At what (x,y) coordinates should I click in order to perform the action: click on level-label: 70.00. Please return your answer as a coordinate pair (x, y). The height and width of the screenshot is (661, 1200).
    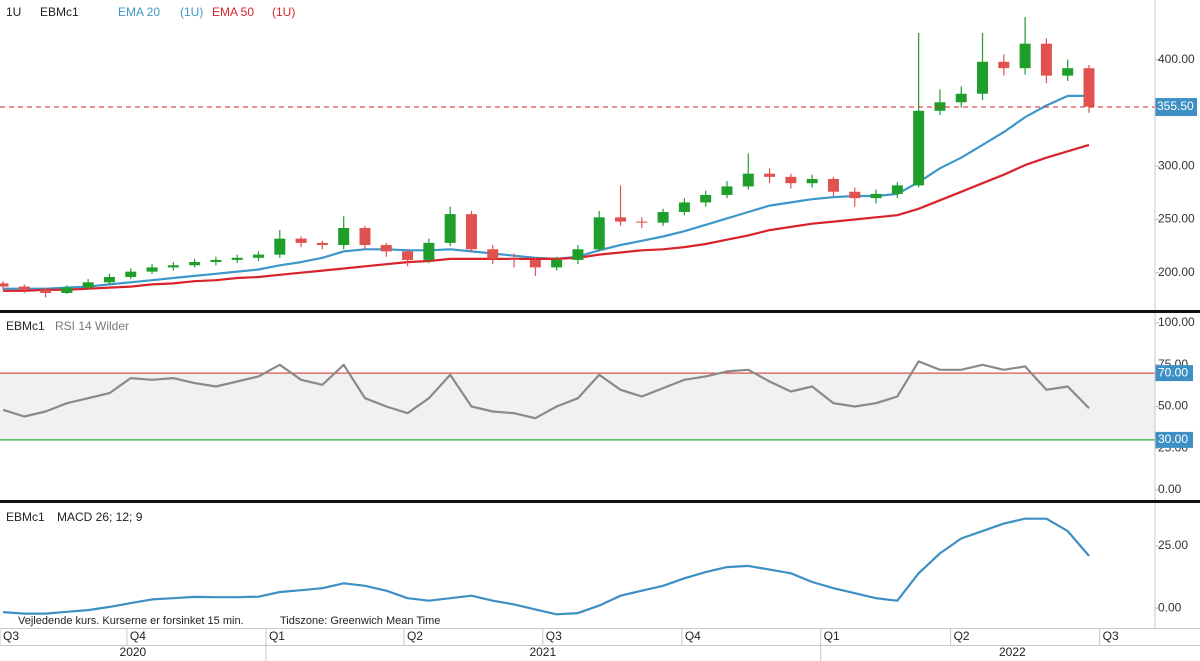
    Looking at the image, I should click on (1173, 372).